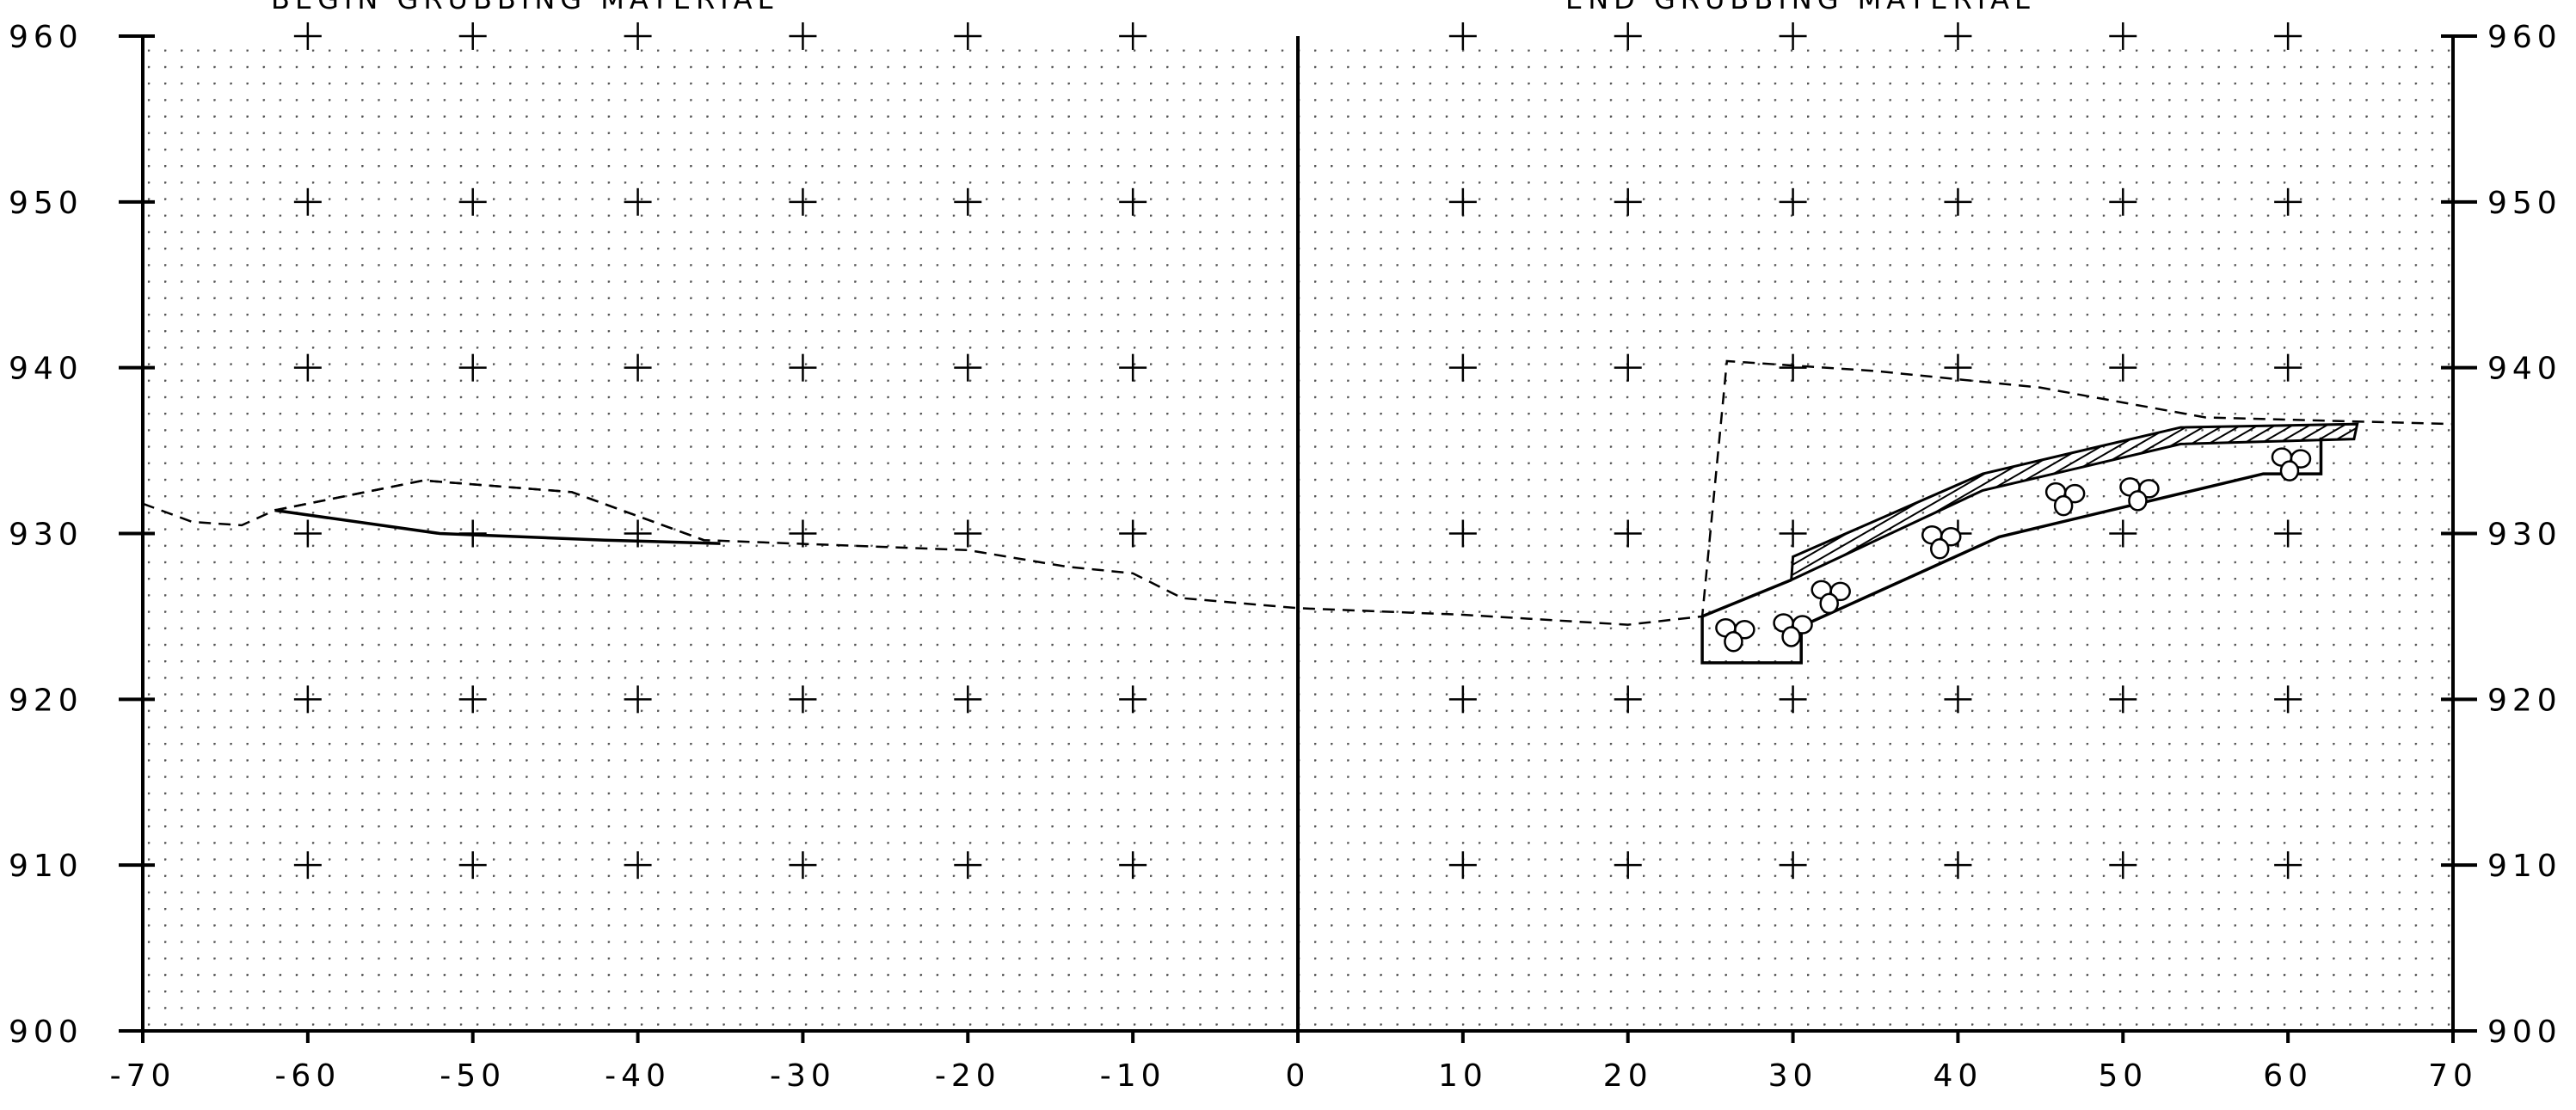 The height and width of the screenshot is (1110, 2576). I want to click on y-tick-label-left: 960, so click(46, 38).